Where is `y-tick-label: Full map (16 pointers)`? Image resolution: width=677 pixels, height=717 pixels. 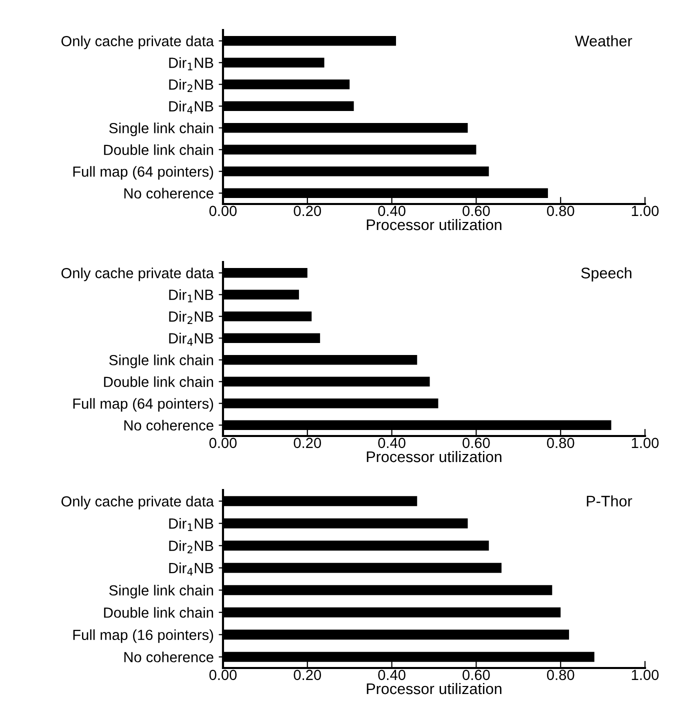
y-tick-label: Full map (16 pointers) is located at coordinates (143, 636).